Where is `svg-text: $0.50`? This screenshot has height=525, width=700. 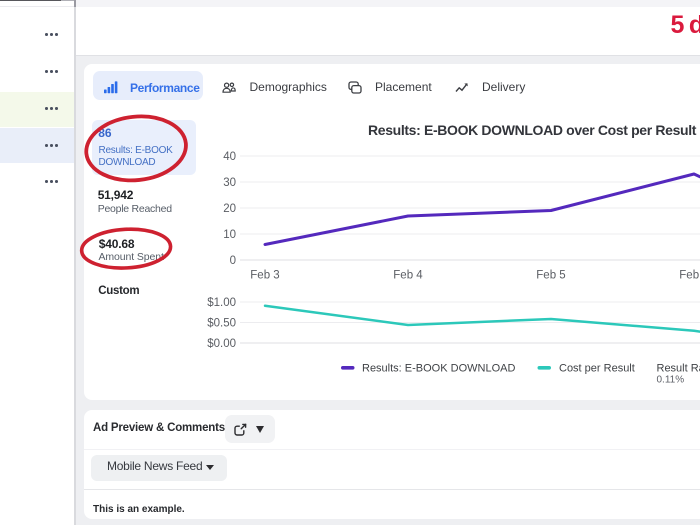 svg-text: $0.50 is located at coordinates (221, 323).